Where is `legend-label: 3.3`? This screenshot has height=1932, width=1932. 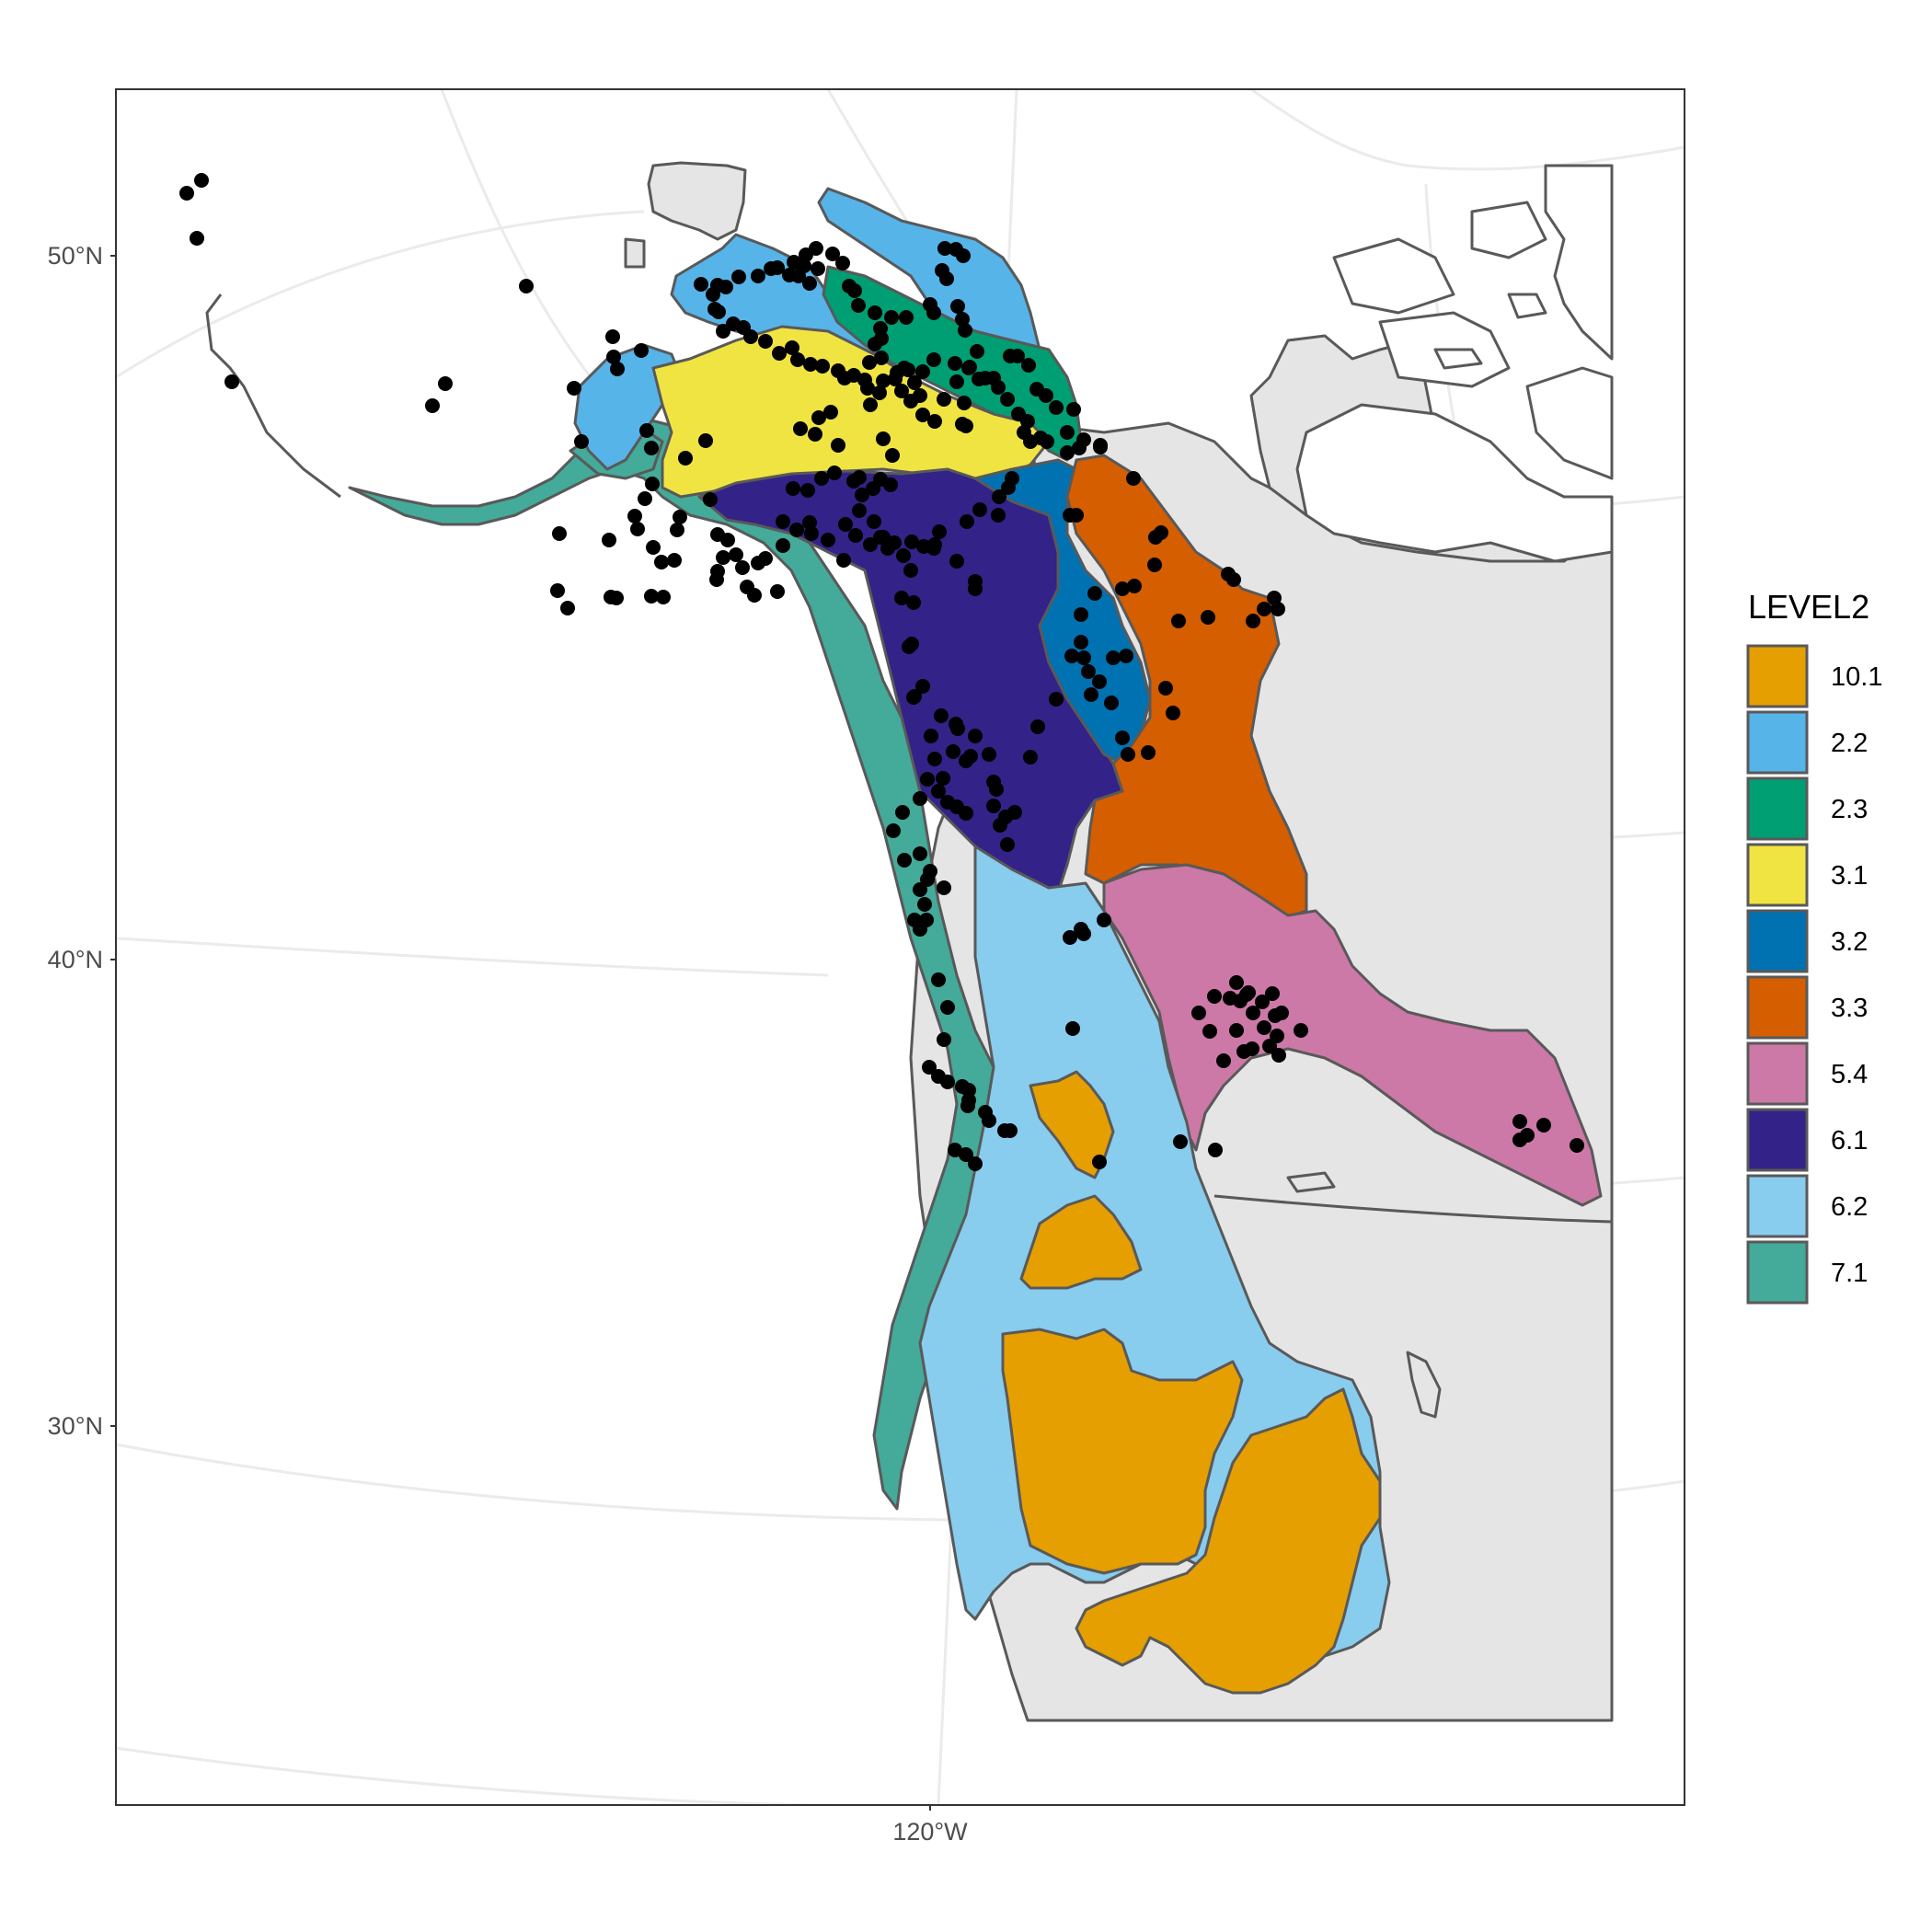 legend-label: 3.3 is located at coordinates (1849, 1008).